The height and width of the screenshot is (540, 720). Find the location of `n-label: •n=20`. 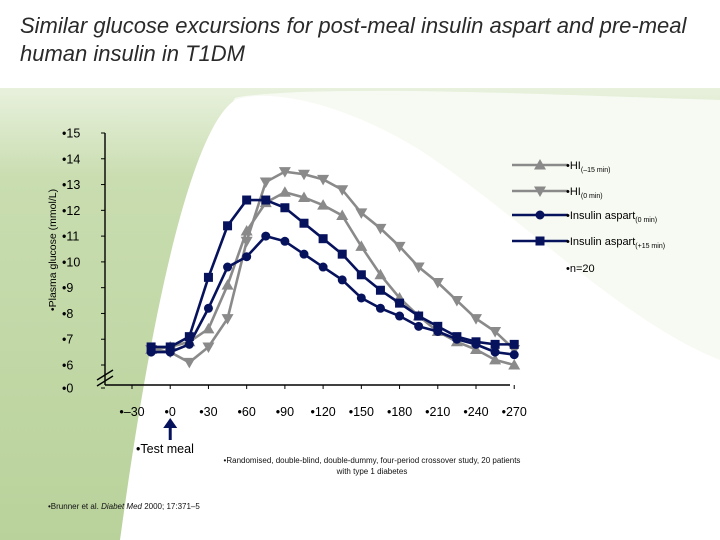

n-label: •n=20 is located at coordinates (580, 269).